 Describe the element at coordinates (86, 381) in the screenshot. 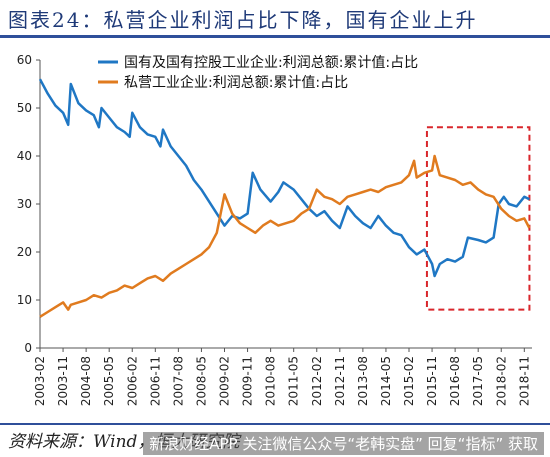

I see `x-tick-label: 2004-08` at that location.